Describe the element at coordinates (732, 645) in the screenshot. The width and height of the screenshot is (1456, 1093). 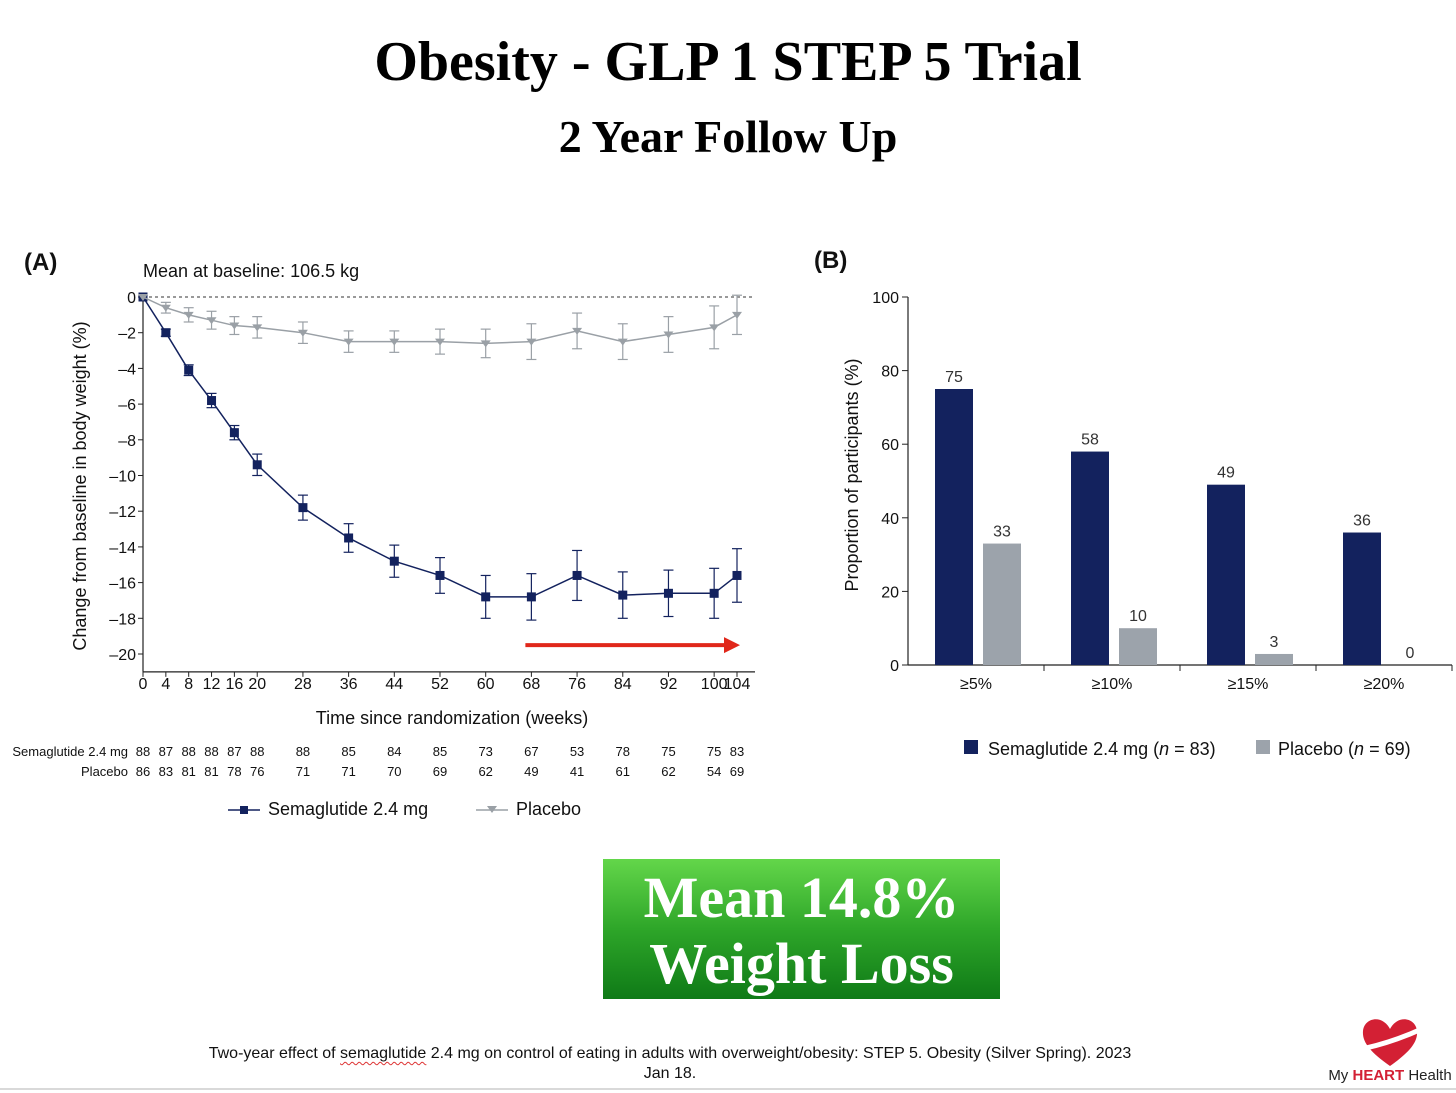
I see `red-arrow-head` at that location.